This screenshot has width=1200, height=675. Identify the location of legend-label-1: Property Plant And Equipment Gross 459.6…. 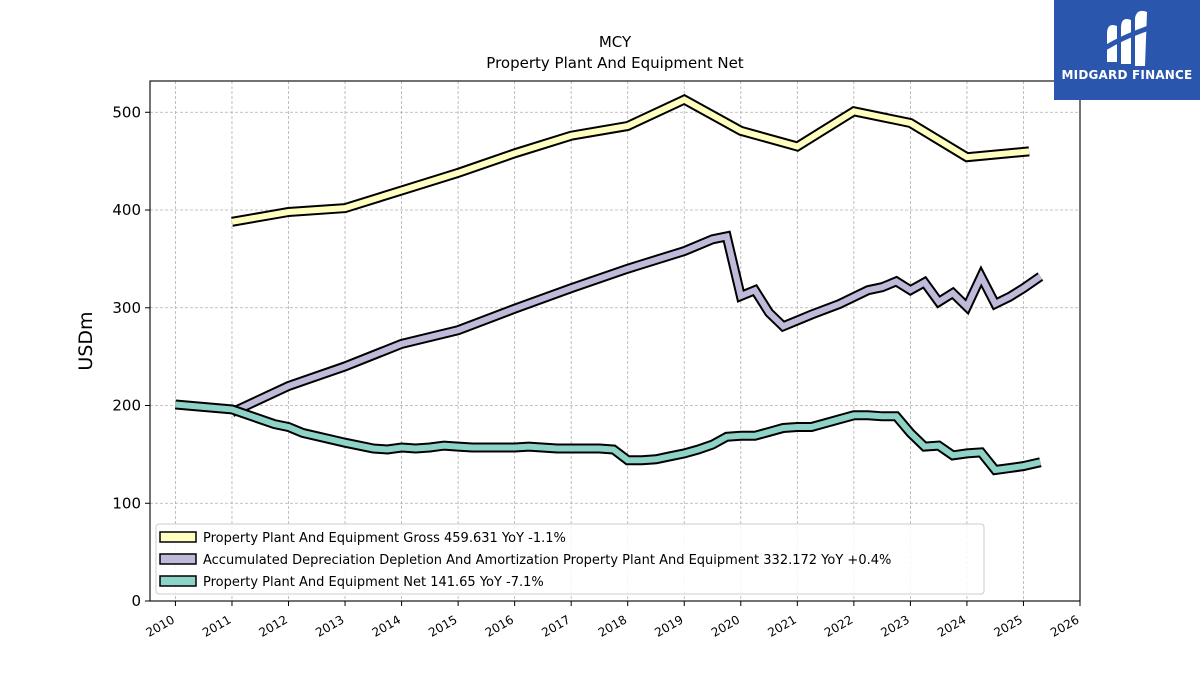
(384, 538).